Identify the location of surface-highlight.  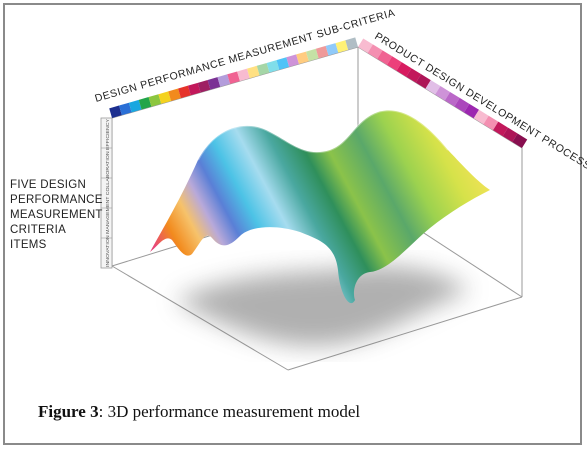
(323, 135).